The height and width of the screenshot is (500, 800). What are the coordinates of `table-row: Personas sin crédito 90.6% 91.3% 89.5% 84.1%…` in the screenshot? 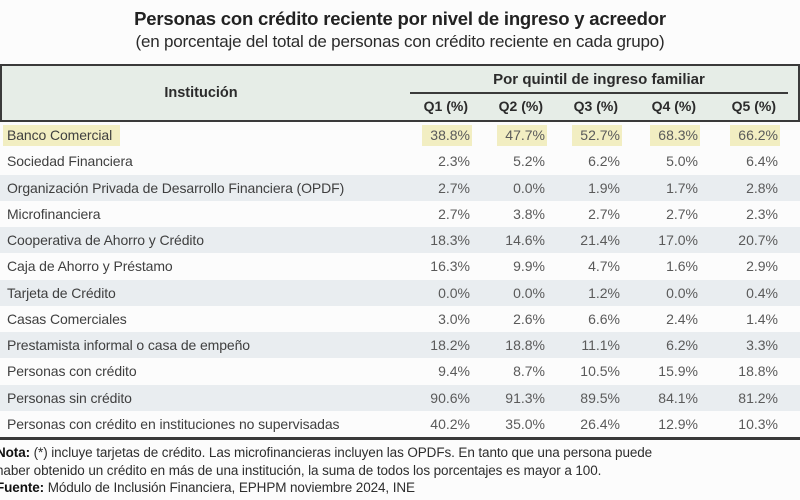 It's located at (400, 397).